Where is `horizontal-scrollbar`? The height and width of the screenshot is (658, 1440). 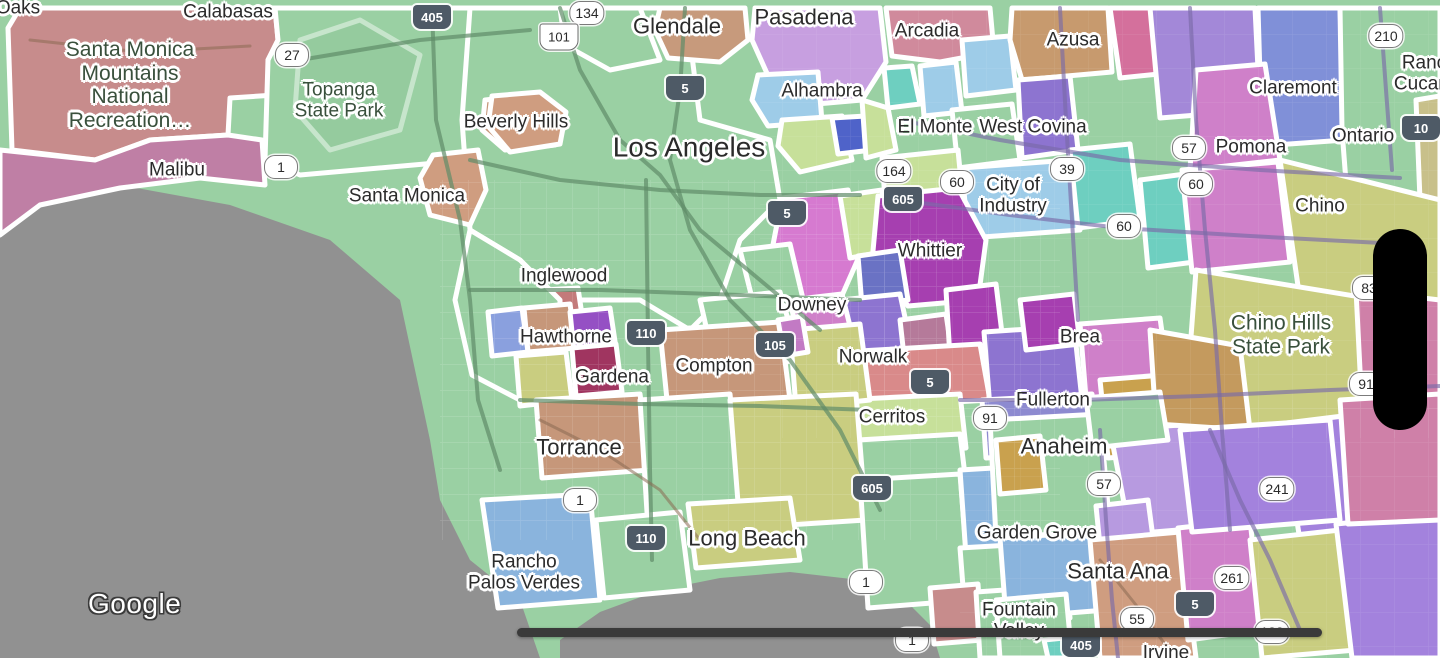 horizontal-scrollbar is located at coordinates (919, 632).